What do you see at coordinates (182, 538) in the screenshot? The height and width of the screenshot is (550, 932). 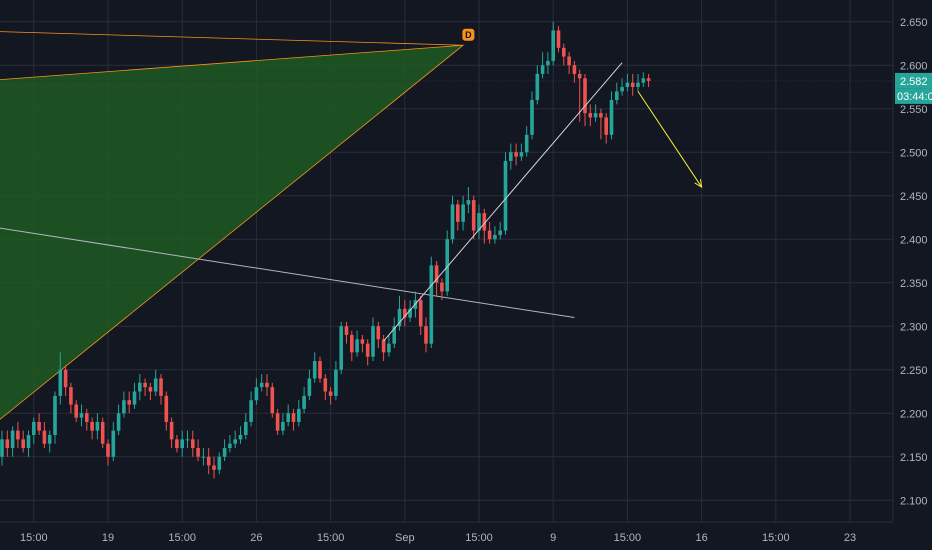 I see `x-tick-label-2: 15:00` at bounding box center [182, 538].